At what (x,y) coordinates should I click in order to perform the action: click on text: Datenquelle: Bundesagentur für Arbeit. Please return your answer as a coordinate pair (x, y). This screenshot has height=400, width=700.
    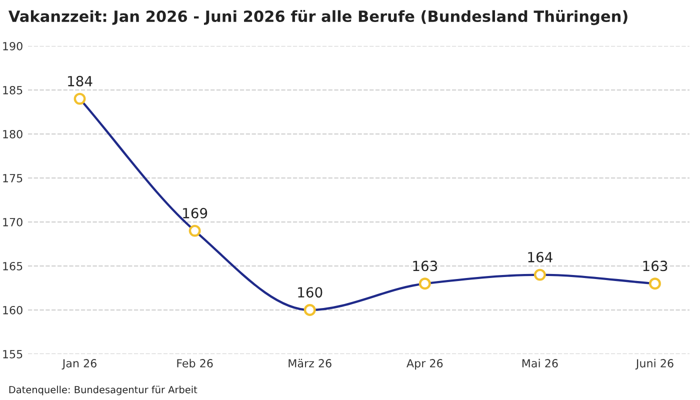
    Looking at the image, I should click on (103, 391).